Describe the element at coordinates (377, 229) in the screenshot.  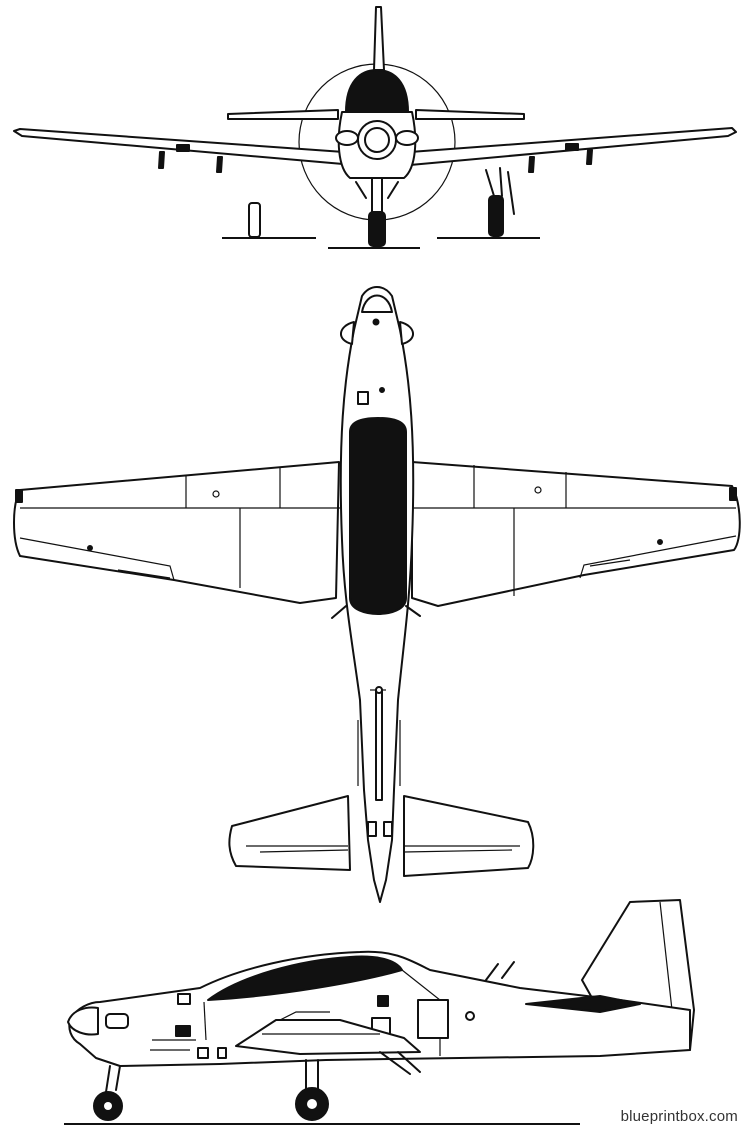
I see `front-nose-wheel` at that location.